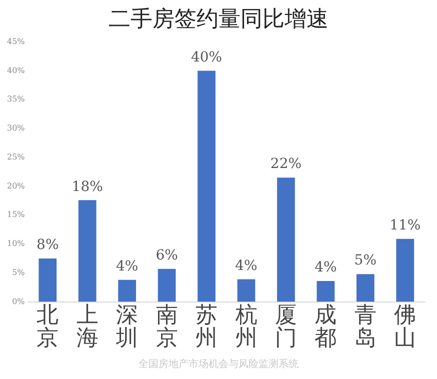  Describe the element at coordinates (16, 215) in the screenshot. I see `y-tick-label: 15%` at that location.